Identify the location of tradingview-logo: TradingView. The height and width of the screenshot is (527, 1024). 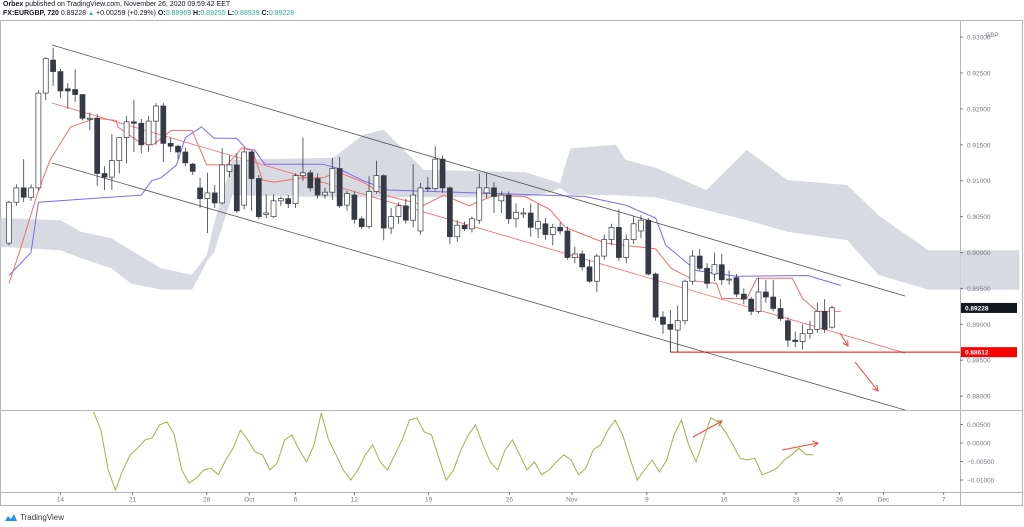
(34, 517).